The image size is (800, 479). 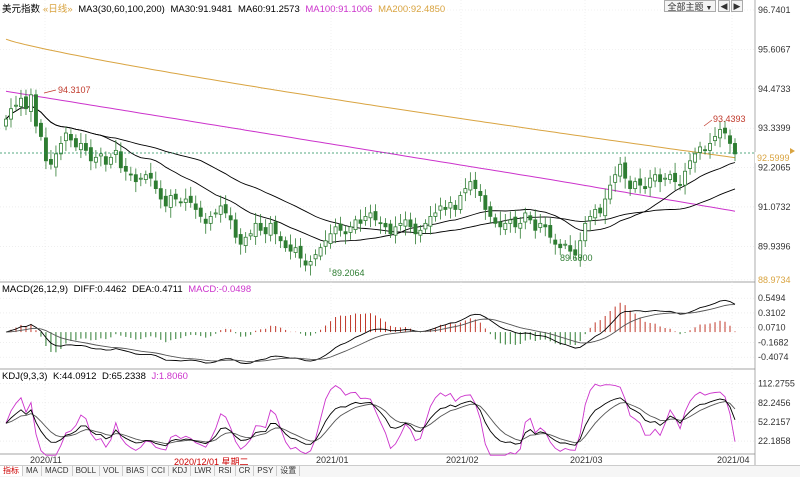 What do you see at coordinates (339, 9) in the screenshot?
I see `legend-ma100: MA100:91.1006` at bounding box center [339, 9].